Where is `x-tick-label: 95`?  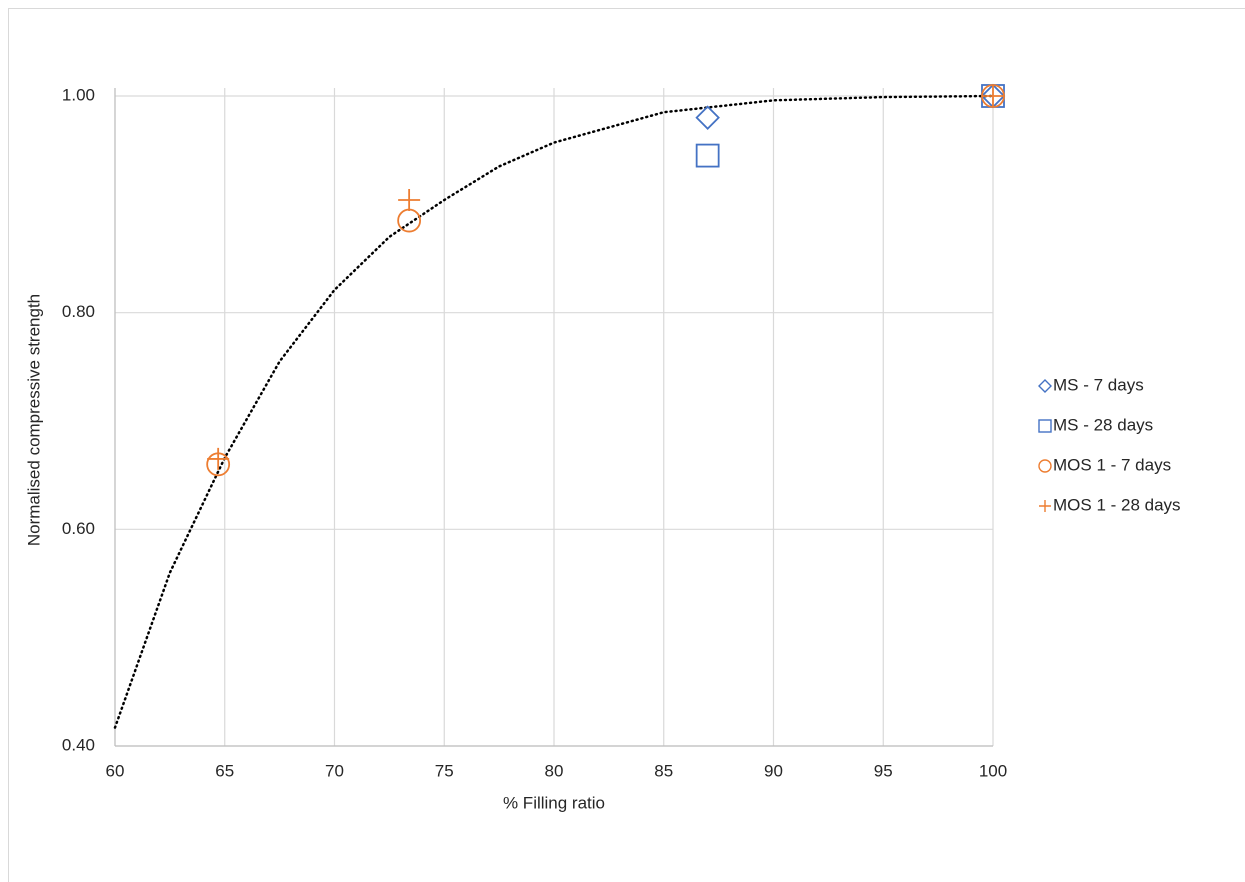
x-tick-label: 95 is located at coordinates (883, 770).